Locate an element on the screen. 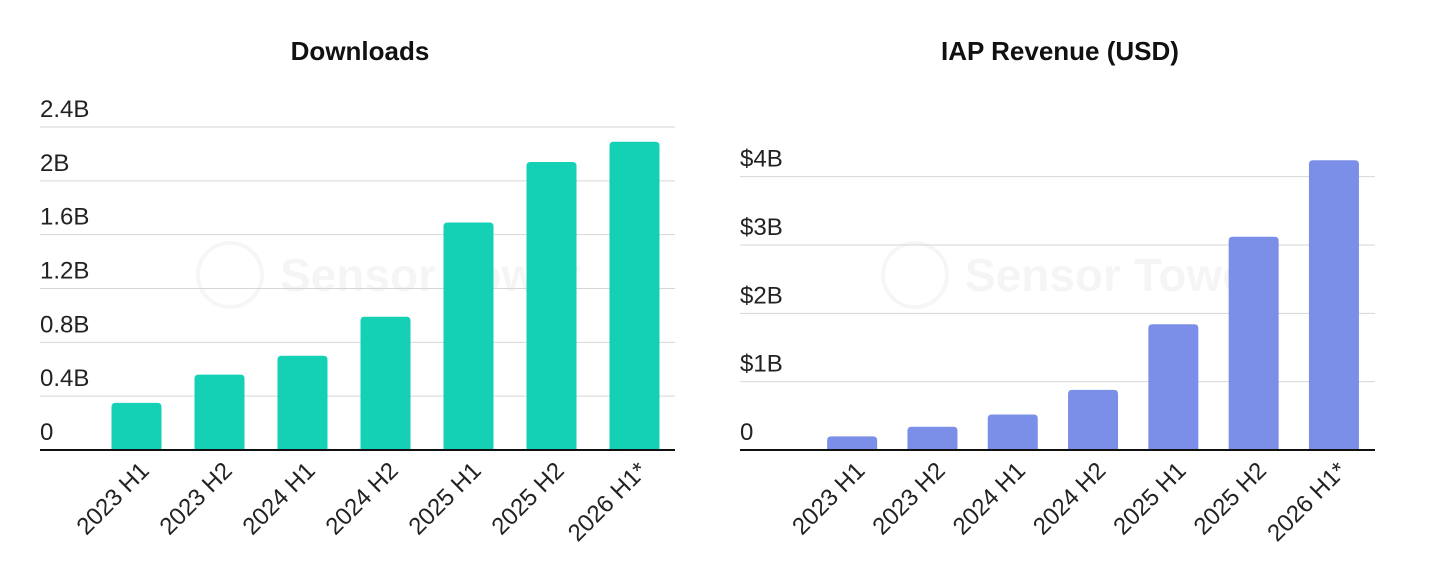 The height and width of the screenshot is (585, 1440). chart-title: Downloads is located at coordinates (360, 51).